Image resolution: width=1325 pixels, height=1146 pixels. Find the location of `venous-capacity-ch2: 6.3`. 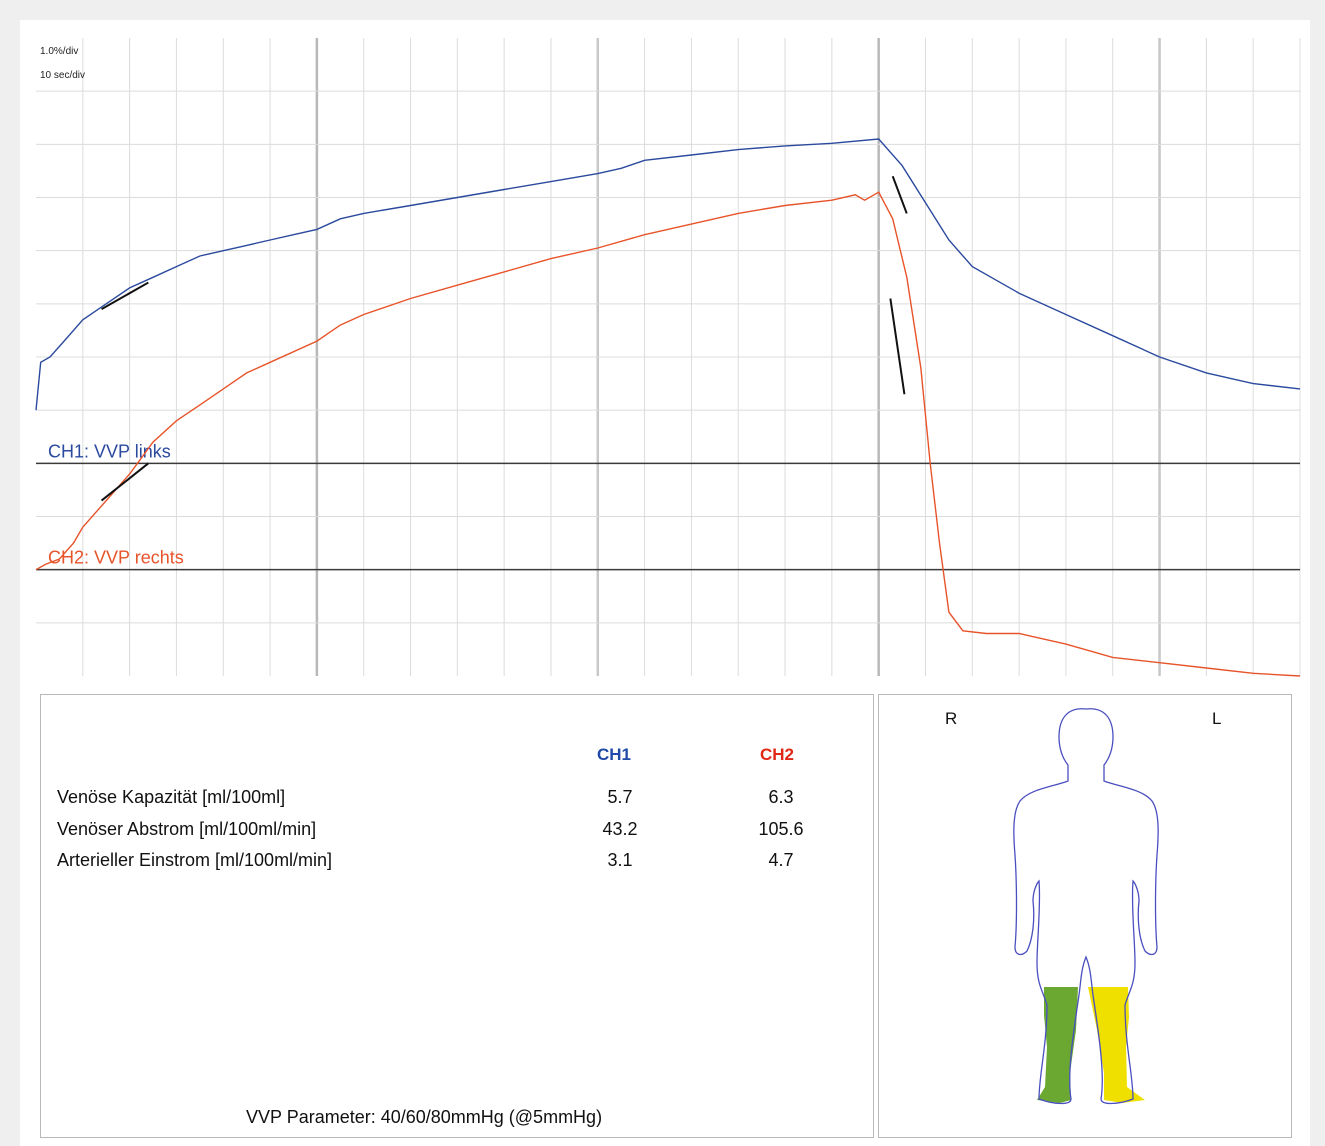

venous-capacity-ch2: 6.3 is located at coordinates (781, 797).